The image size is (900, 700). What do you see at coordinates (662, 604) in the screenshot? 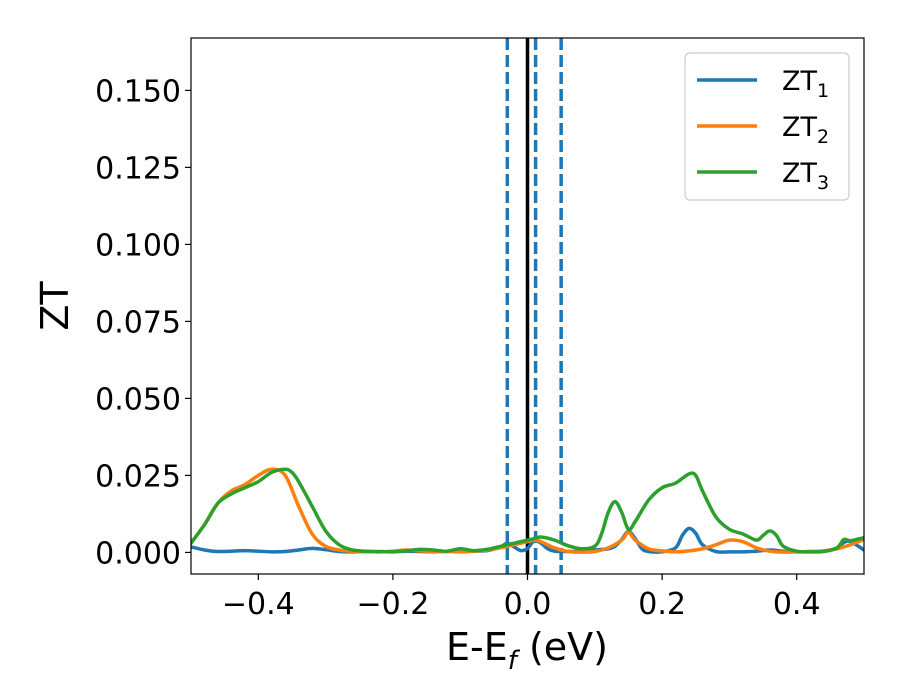
I see `x-tick-label: 0.2` at bounding box center [662, 604].